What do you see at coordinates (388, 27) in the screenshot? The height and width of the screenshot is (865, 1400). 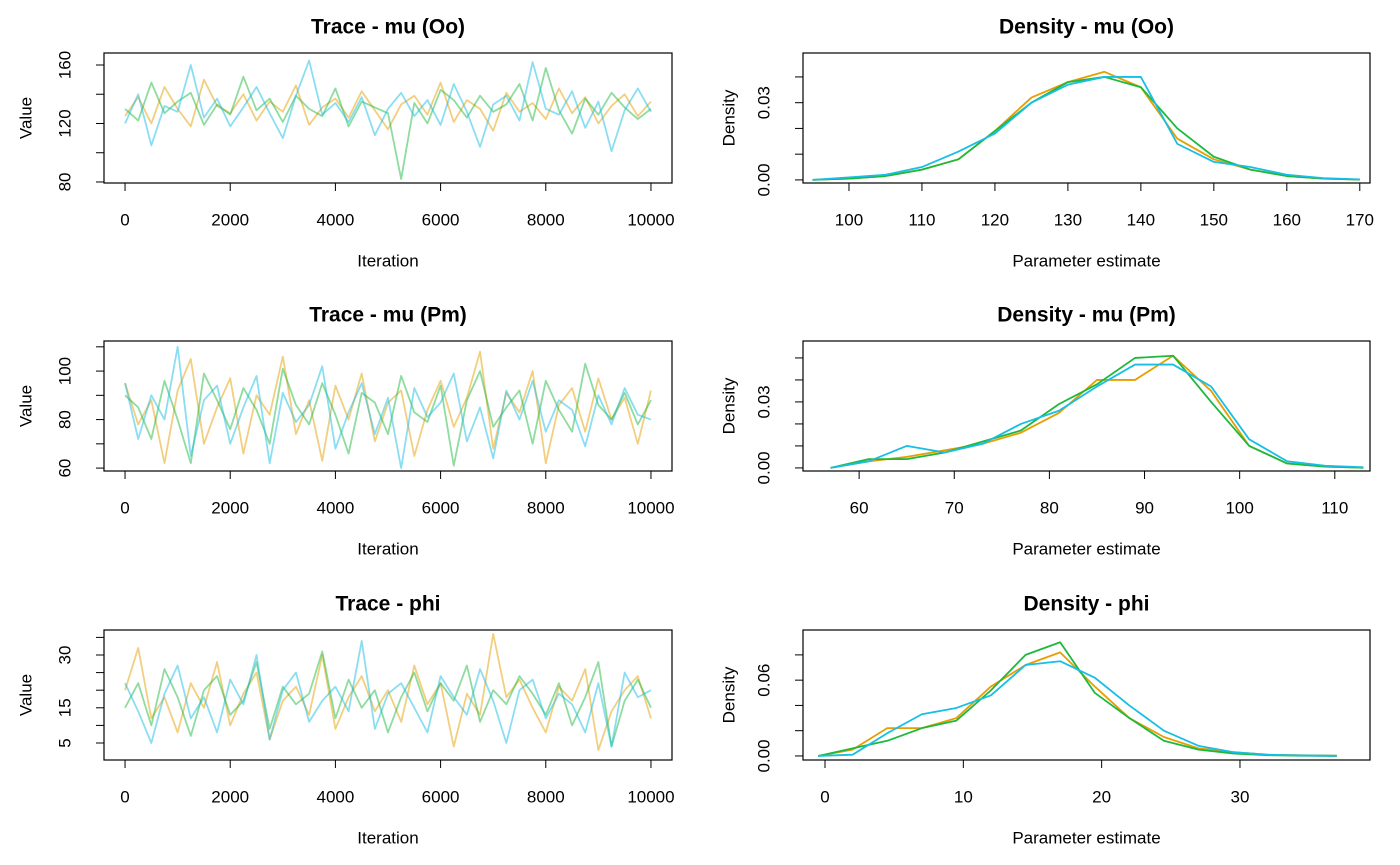 I see `panel-title: Trace - mu (Oo)` at bounding box center [388, 27].